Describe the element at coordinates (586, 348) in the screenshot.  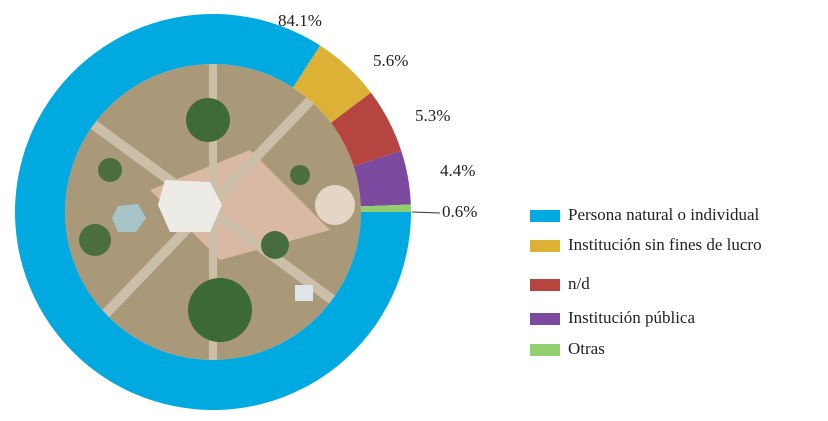
I see `legend-label: Otras` at that location.